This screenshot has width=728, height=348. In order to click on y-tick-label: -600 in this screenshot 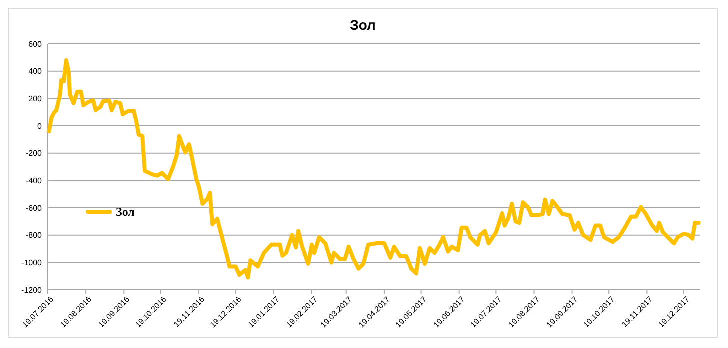, I will do `click(34, 208)`.